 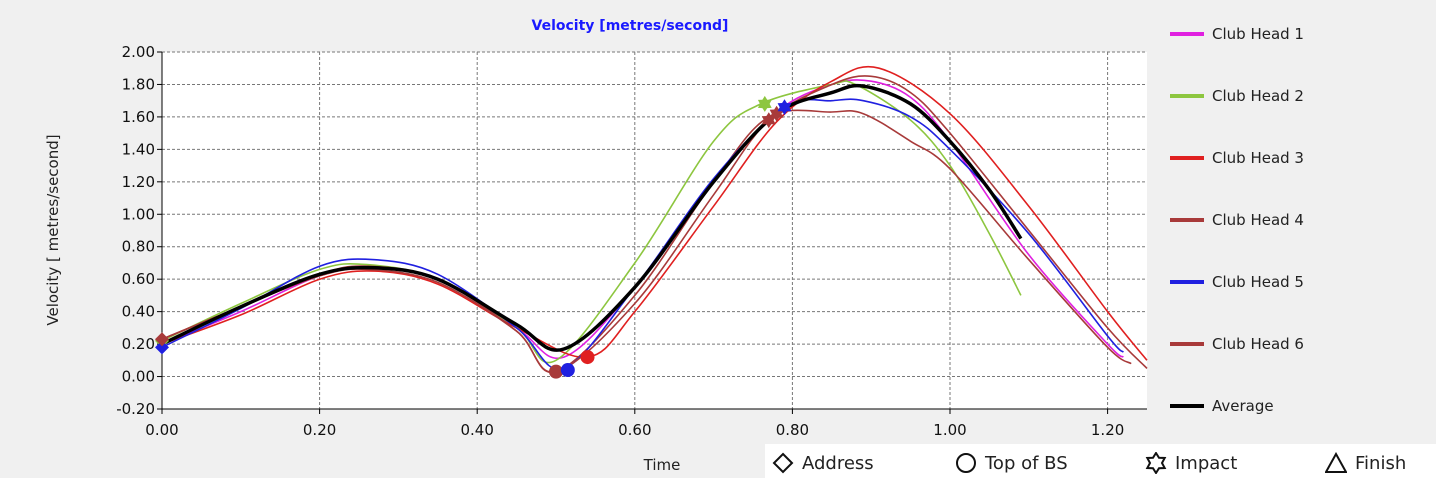 I want to click on y-tick-label: 0.20, so click(x=138, y=344).